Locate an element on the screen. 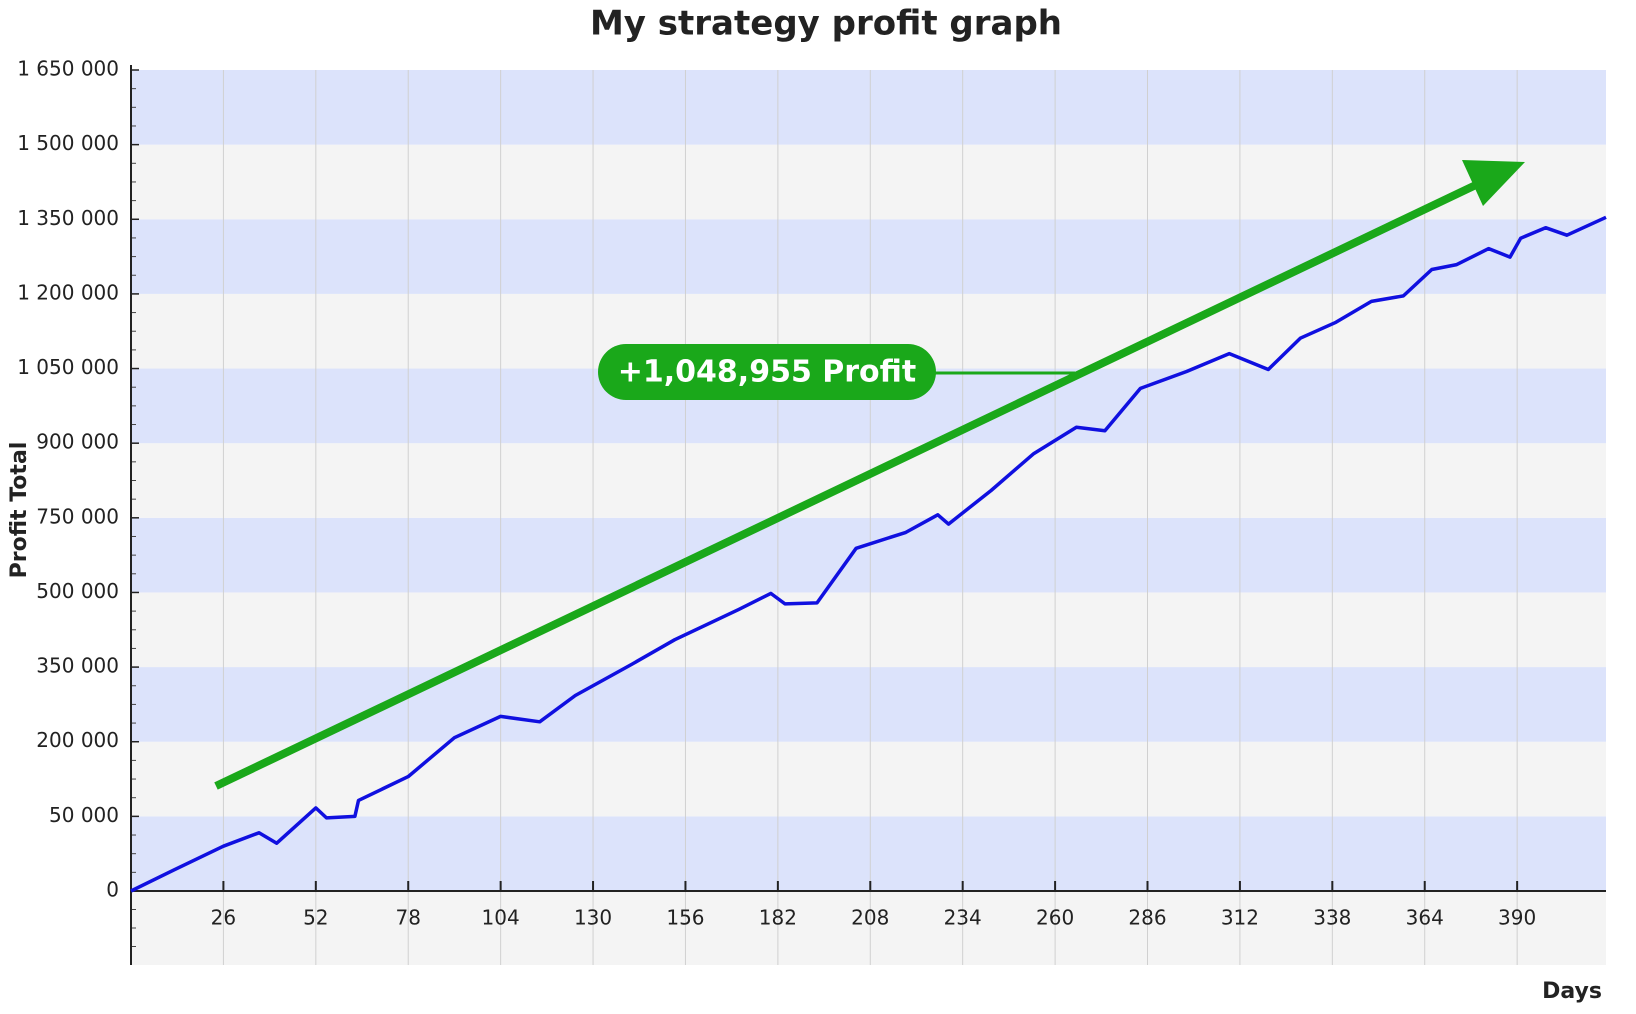 This screenshot has width=1636, height=1014. y-tick-label: 0 is located at coordinates (112, 890).